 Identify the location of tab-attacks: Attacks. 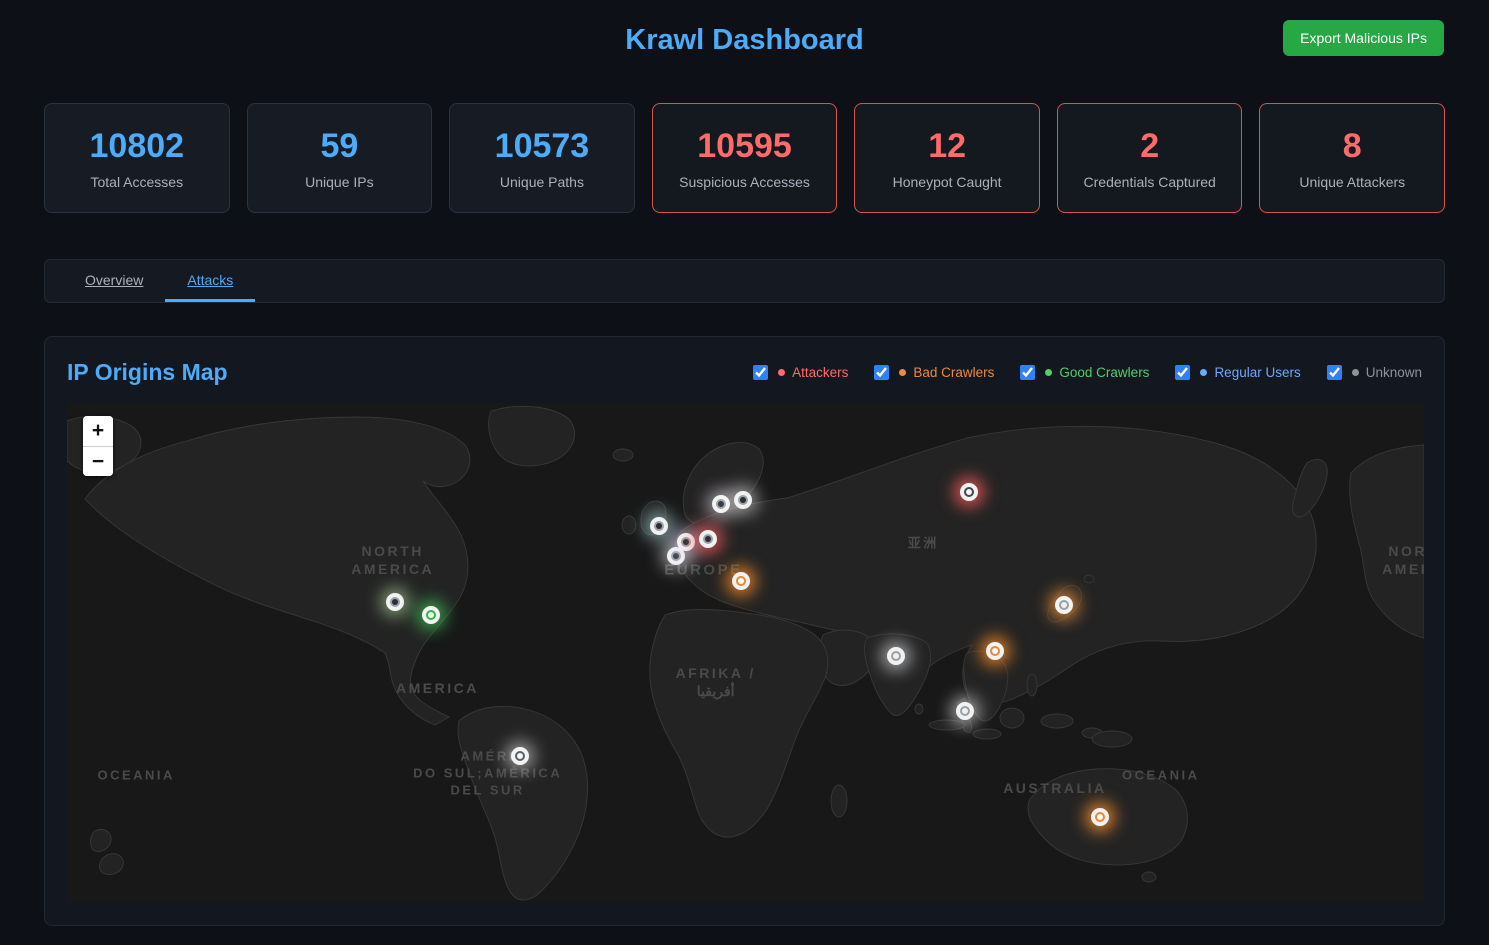
(210, 281).